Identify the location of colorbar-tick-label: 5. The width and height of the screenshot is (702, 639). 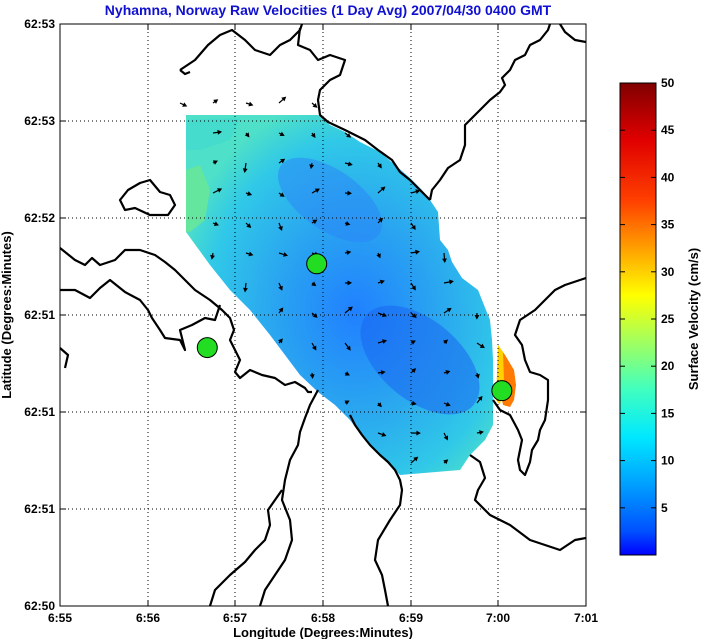
(664, 508).